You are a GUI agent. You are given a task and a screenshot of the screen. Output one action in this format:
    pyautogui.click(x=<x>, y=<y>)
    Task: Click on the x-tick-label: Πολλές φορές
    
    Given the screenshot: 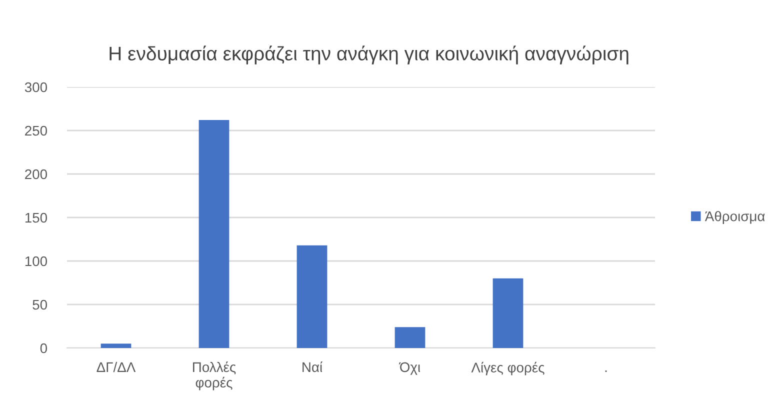 What is the action you would take?
    pyautogui.click(x=214, y=375)
    